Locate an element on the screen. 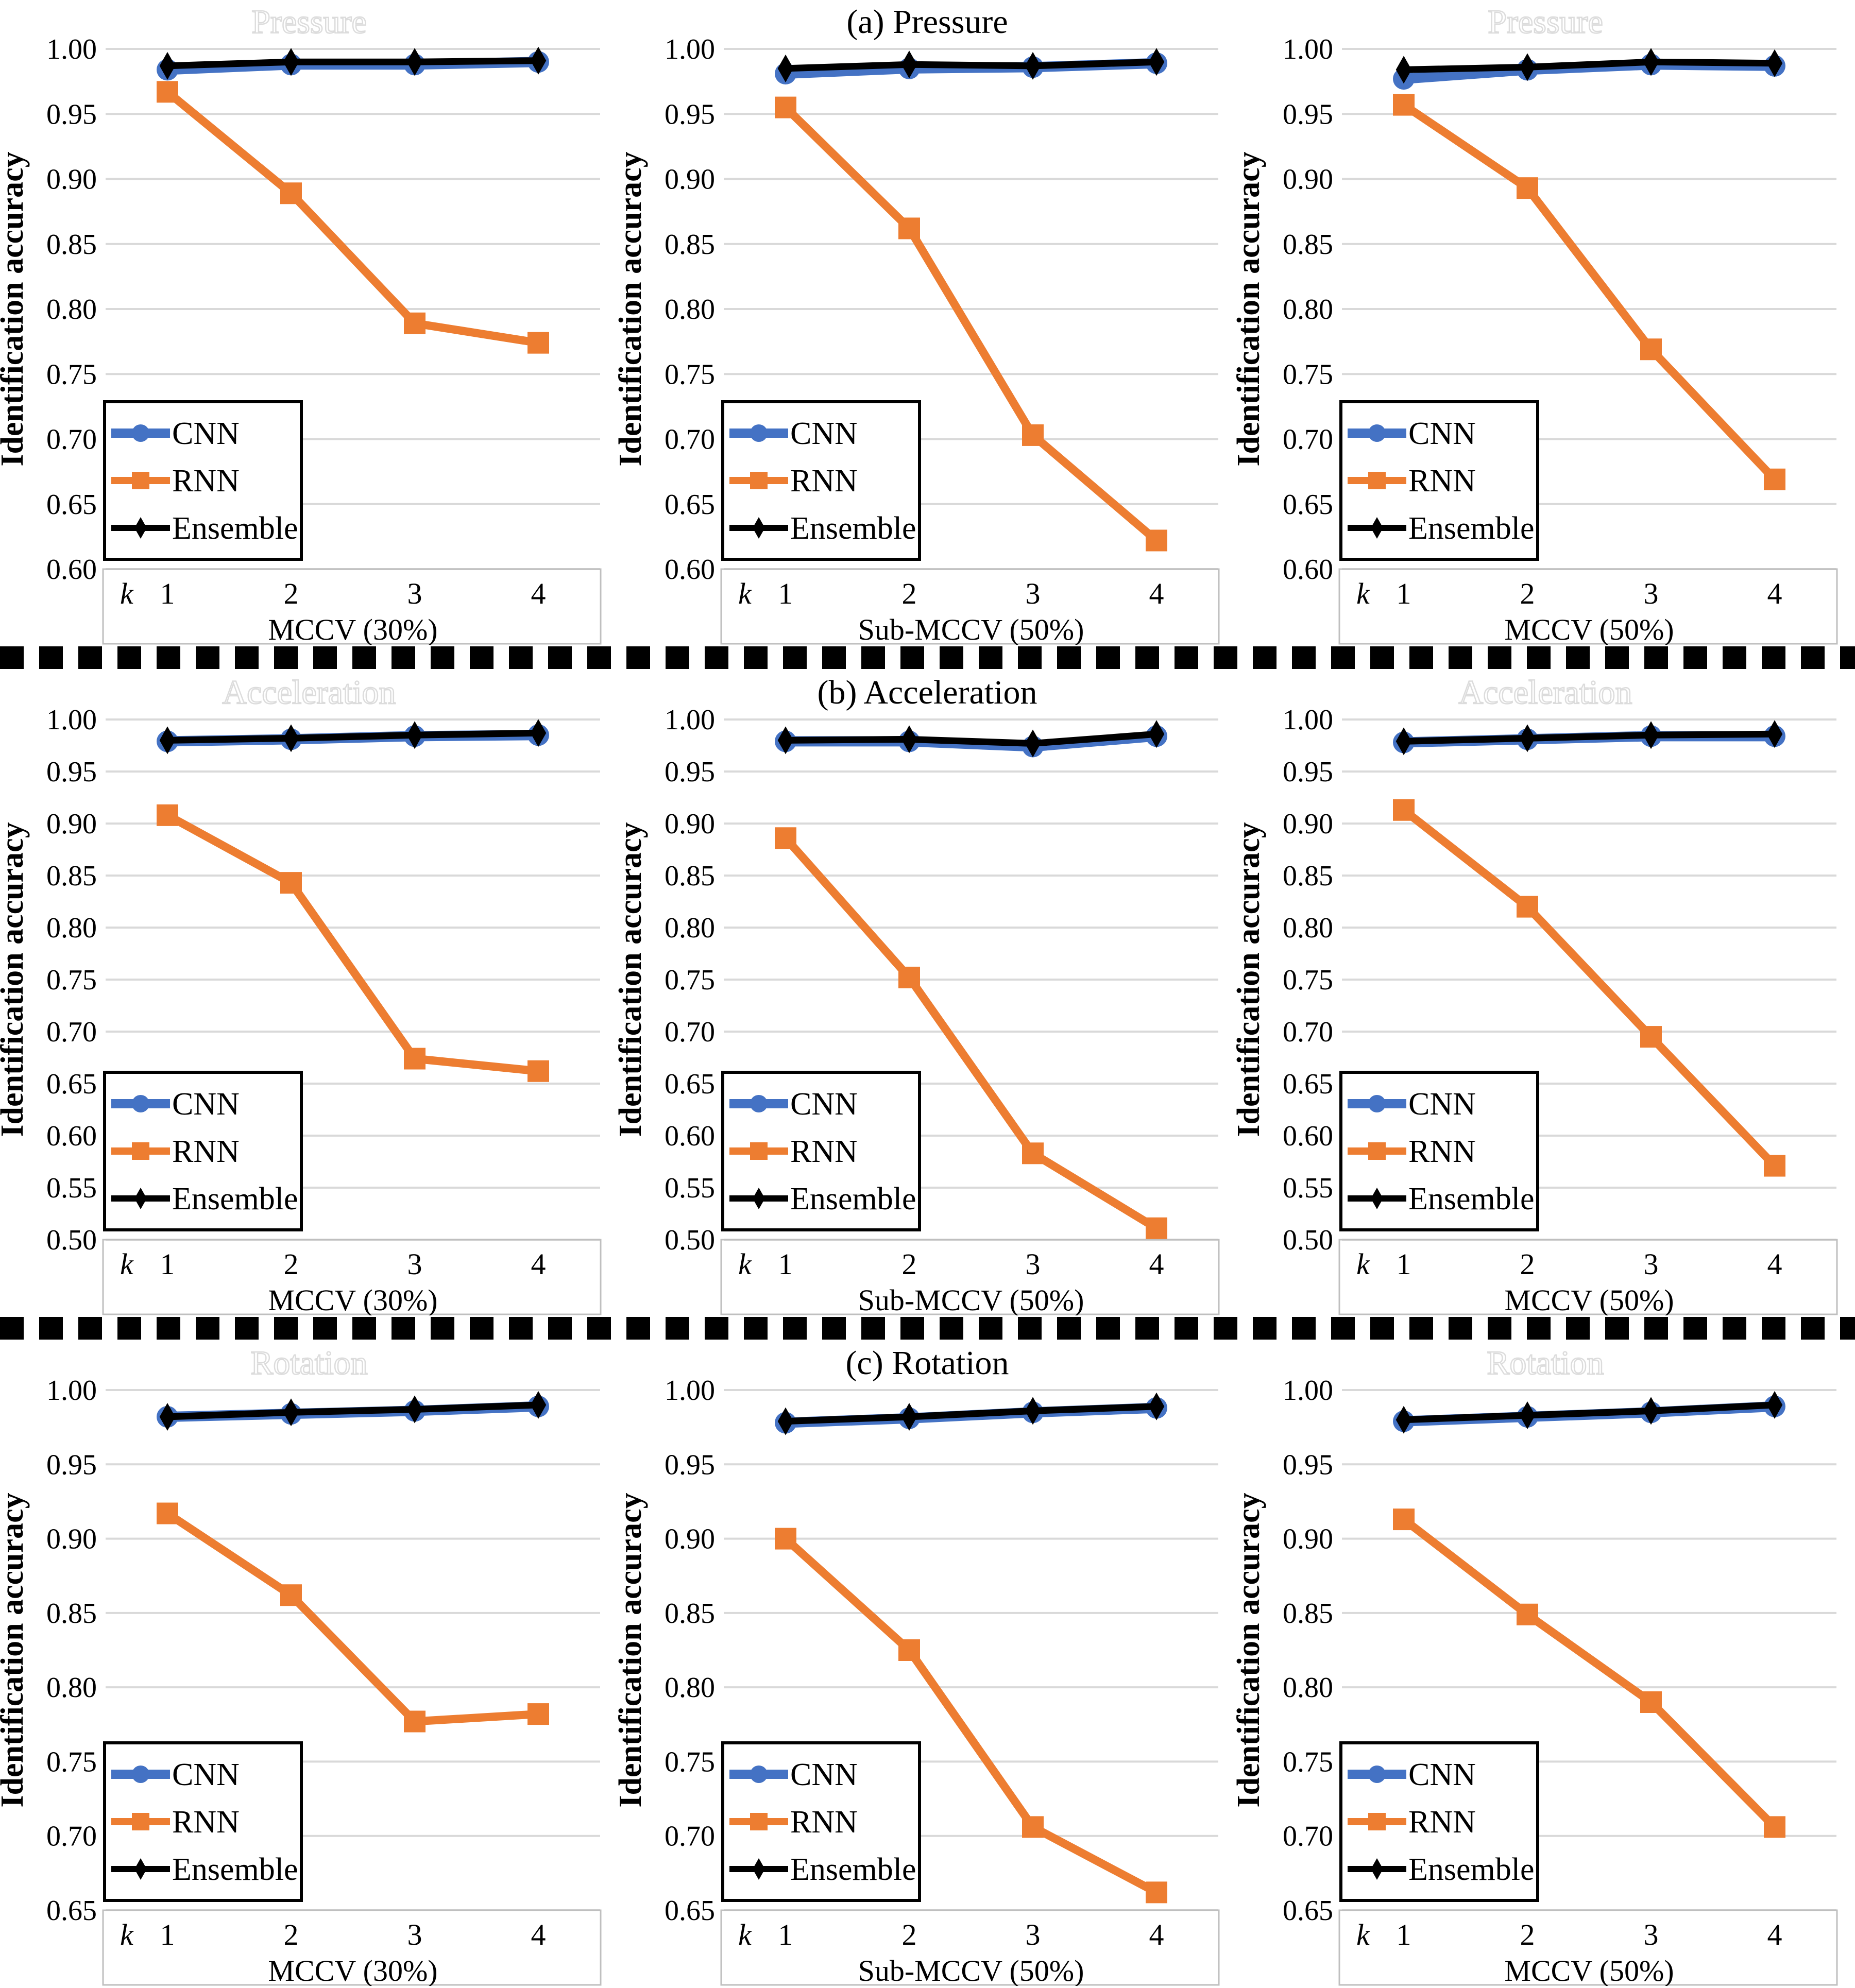 The width and height of the screenshot is (1855, 1988). x-axis-title: MCCV (30%) is located at coordinates (353, 1970).